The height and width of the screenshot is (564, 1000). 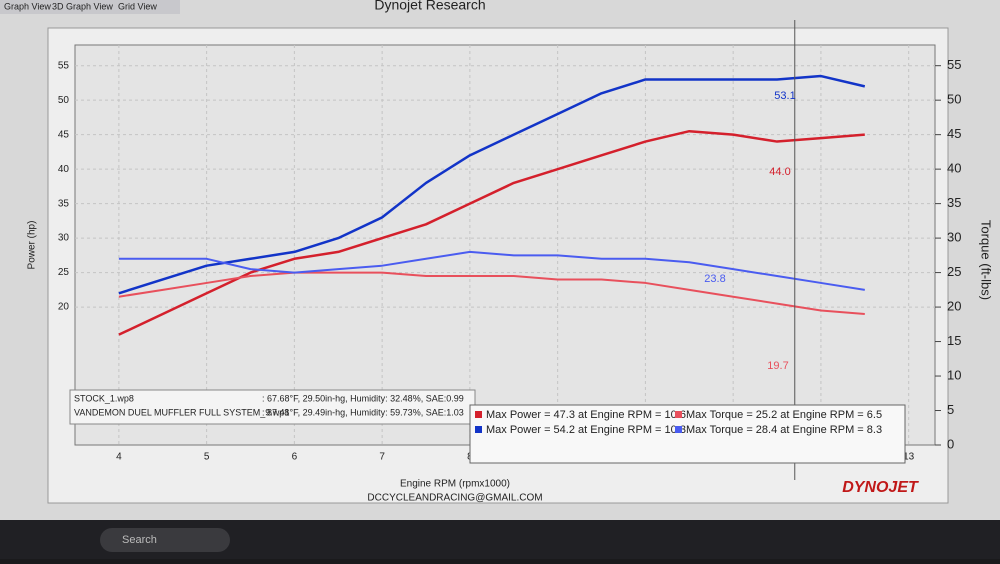 I want to click on y2-tick-label: 45, so click(x=954, y=133).